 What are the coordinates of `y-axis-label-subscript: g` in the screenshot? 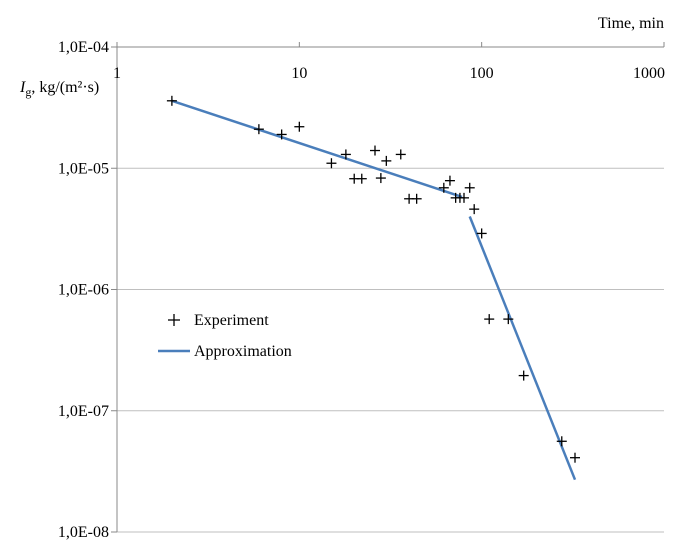 It's located at (28, 92).